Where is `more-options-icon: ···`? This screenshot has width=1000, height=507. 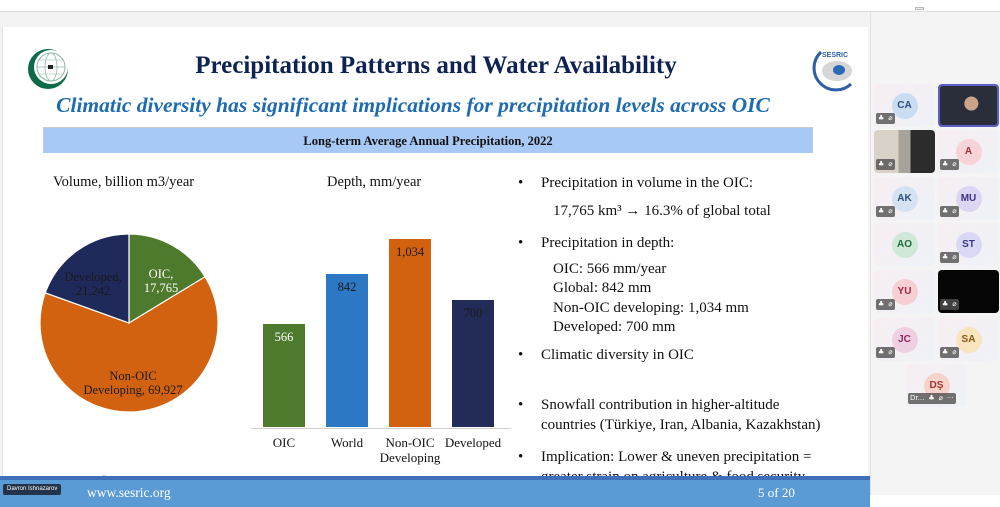 more-options-icon: ··· is located at coordinates (950, 398).